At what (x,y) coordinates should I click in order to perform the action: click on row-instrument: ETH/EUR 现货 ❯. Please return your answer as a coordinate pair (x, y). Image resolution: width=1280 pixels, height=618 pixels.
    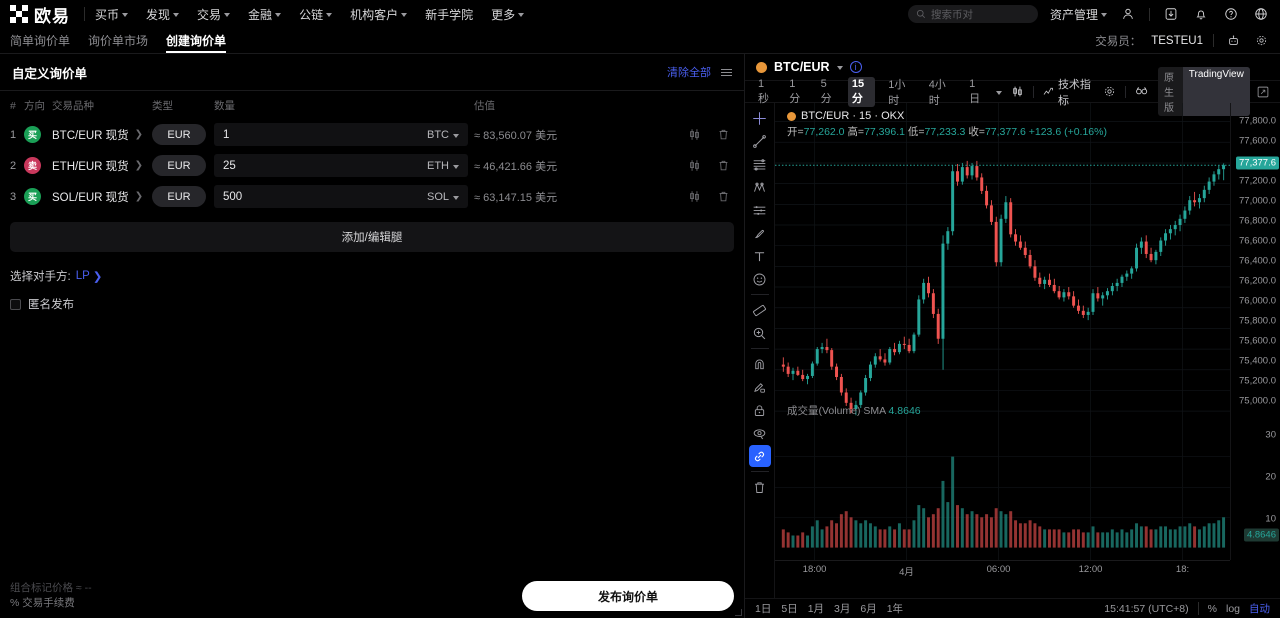
    Looking at the image, I should click on (102, 165).